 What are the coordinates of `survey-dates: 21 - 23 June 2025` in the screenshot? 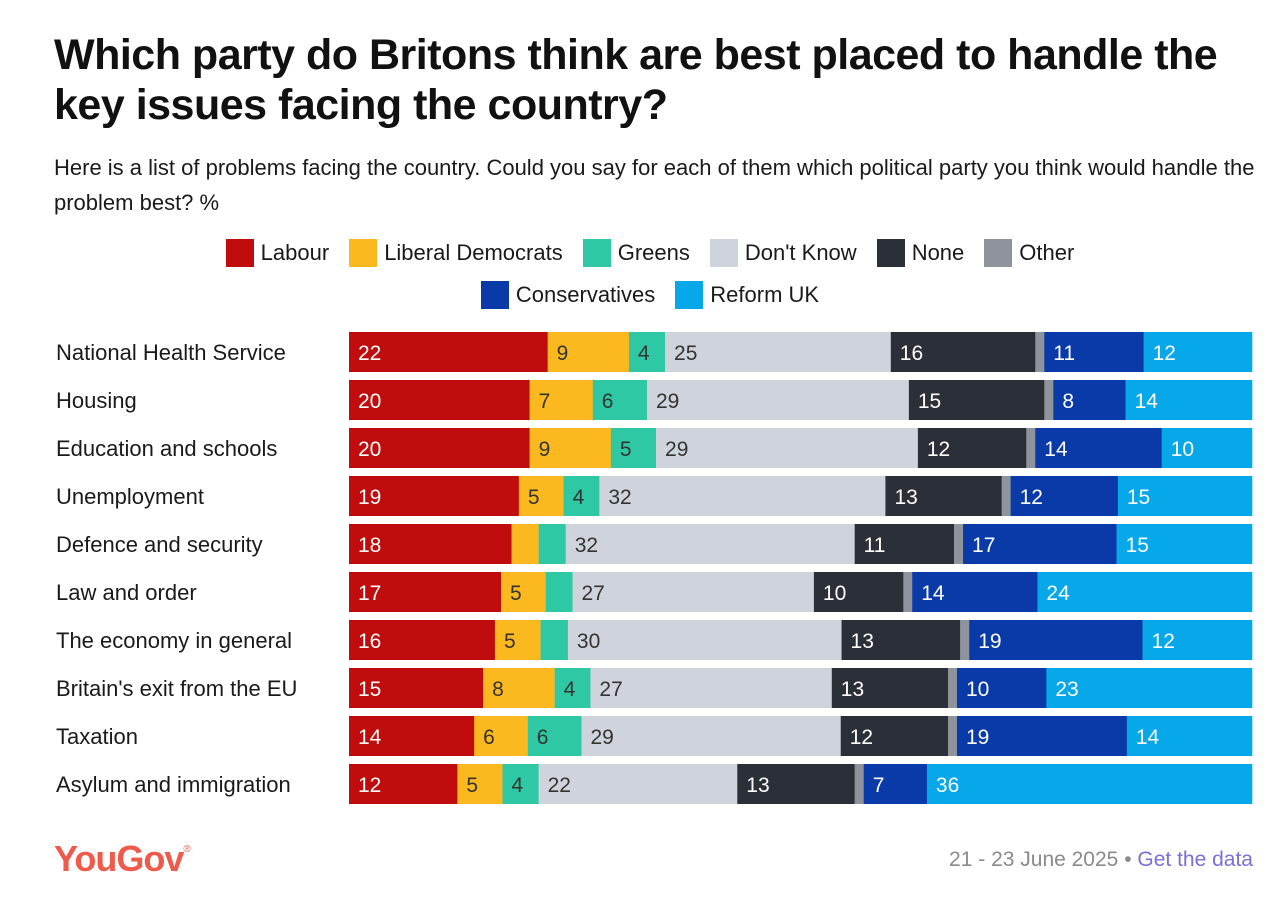 It's located at (1034, 859).